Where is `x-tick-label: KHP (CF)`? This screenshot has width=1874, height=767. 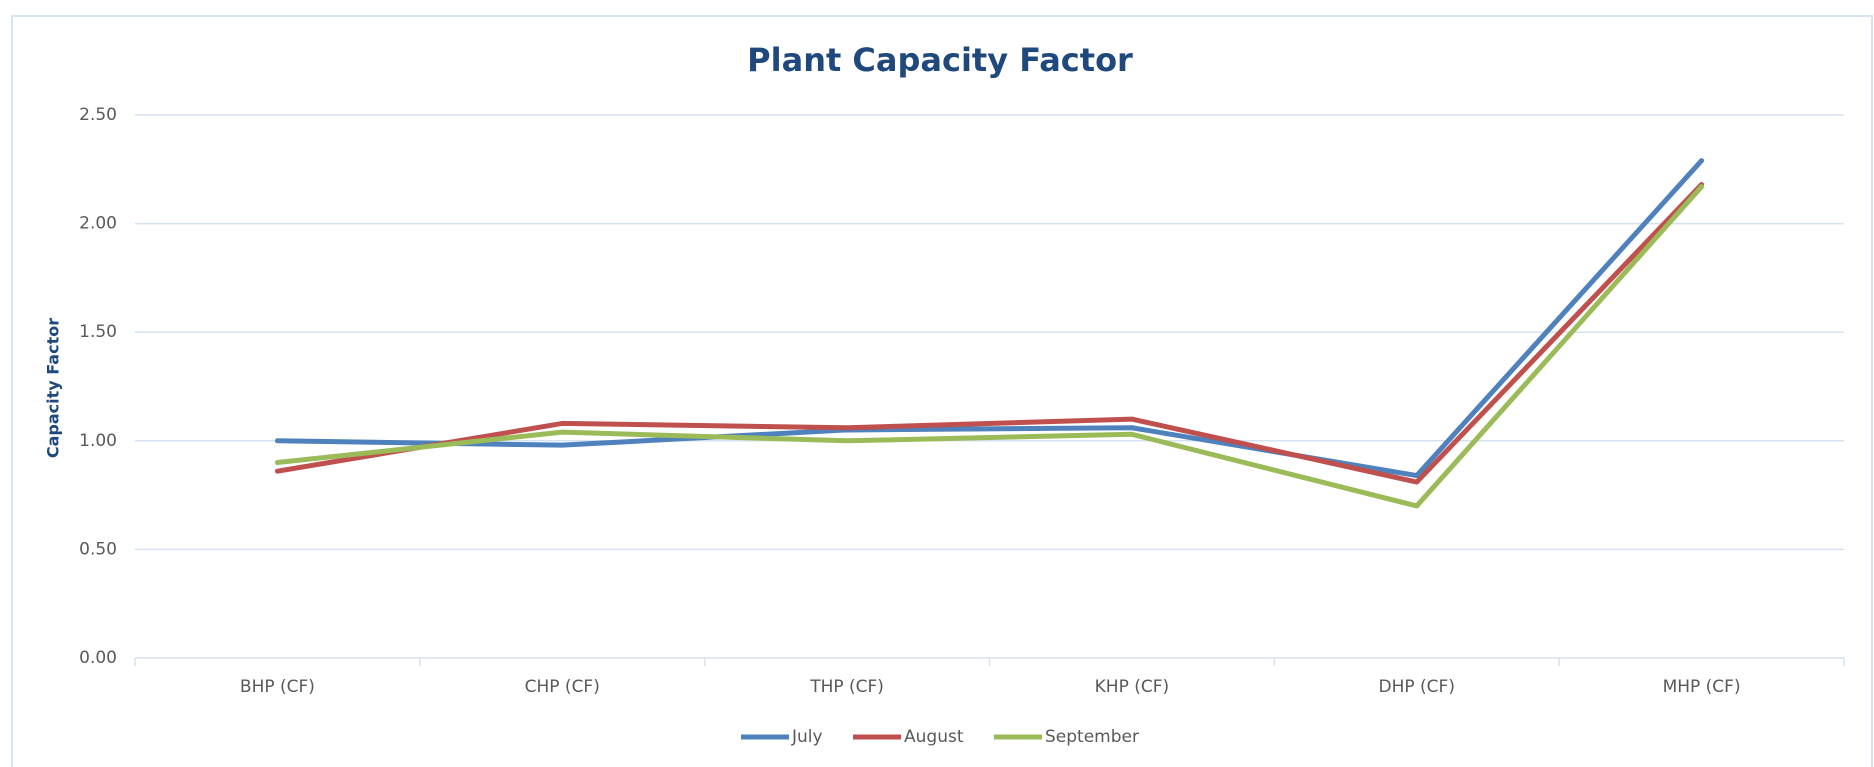
x-tick-label: KHP (CF) is located at coordinates (1132, 687).